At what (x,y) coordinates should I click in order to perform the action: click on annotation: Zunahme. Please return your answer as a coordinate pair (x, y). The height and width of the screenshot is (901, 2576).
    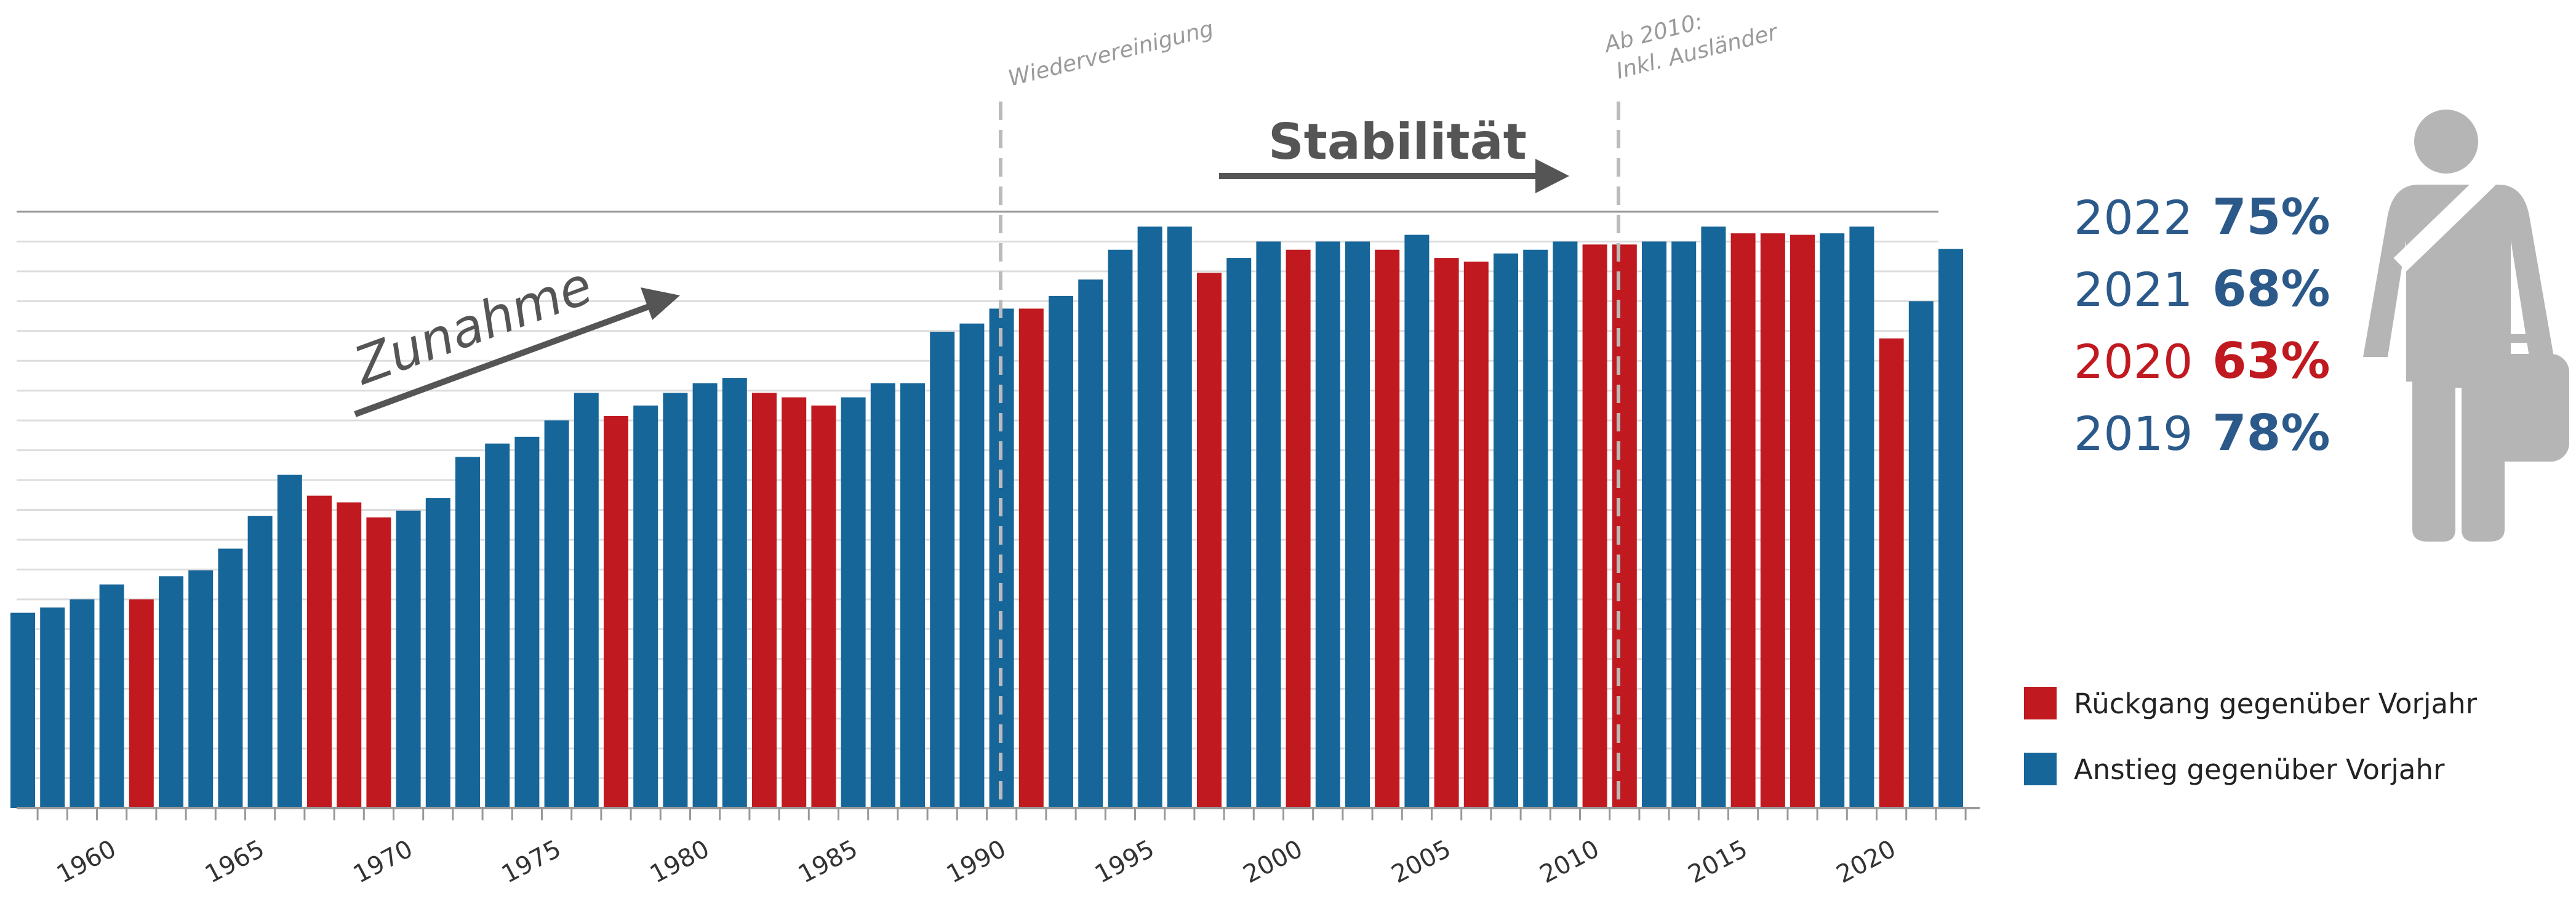
    Looking at the image, I should click on (472, 326).